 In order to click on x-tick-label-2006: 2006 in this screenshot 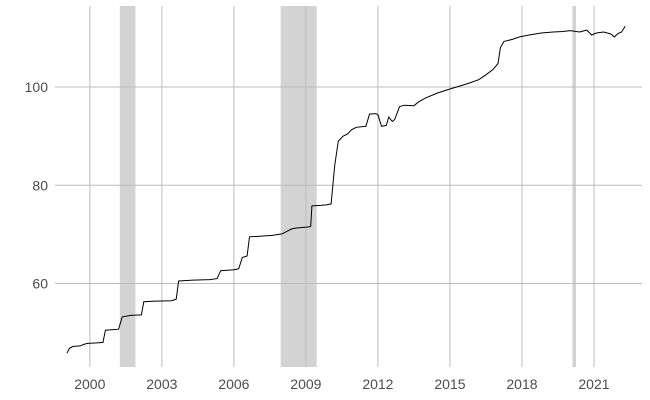, I will do `click(233, 384)`.